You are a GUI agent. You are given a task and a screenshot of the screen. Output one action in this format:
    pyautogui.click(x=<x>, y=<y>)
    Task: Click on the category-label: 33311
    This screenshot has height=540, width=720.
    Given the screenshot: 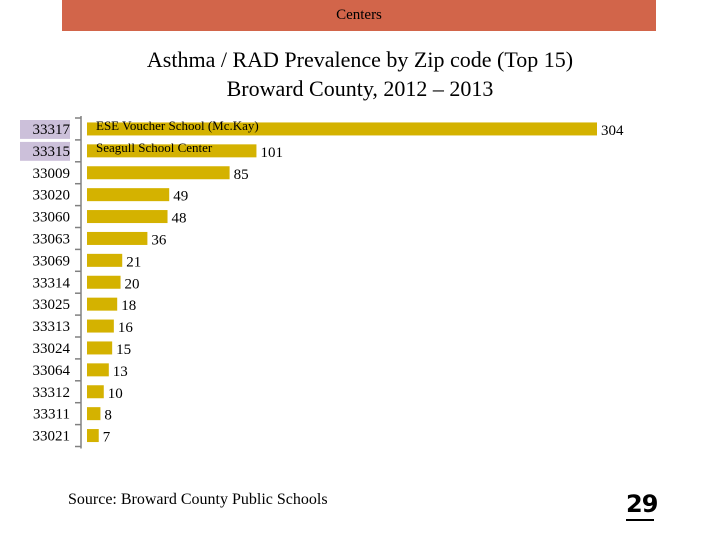 What is the action you would take?
    pyautogui.click(x=51, y=415)
    